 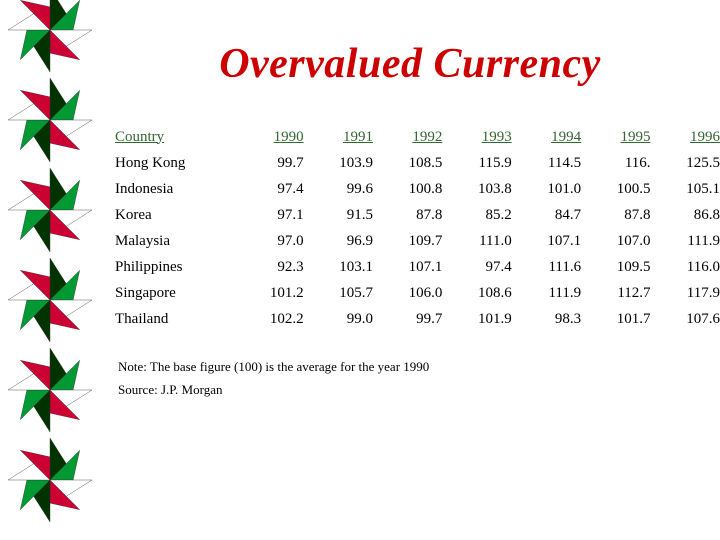 What do you see at coordinates (566, 136) in the screenshot?
I see `header-year-1994: 1994` at bounding box center [566, 136].